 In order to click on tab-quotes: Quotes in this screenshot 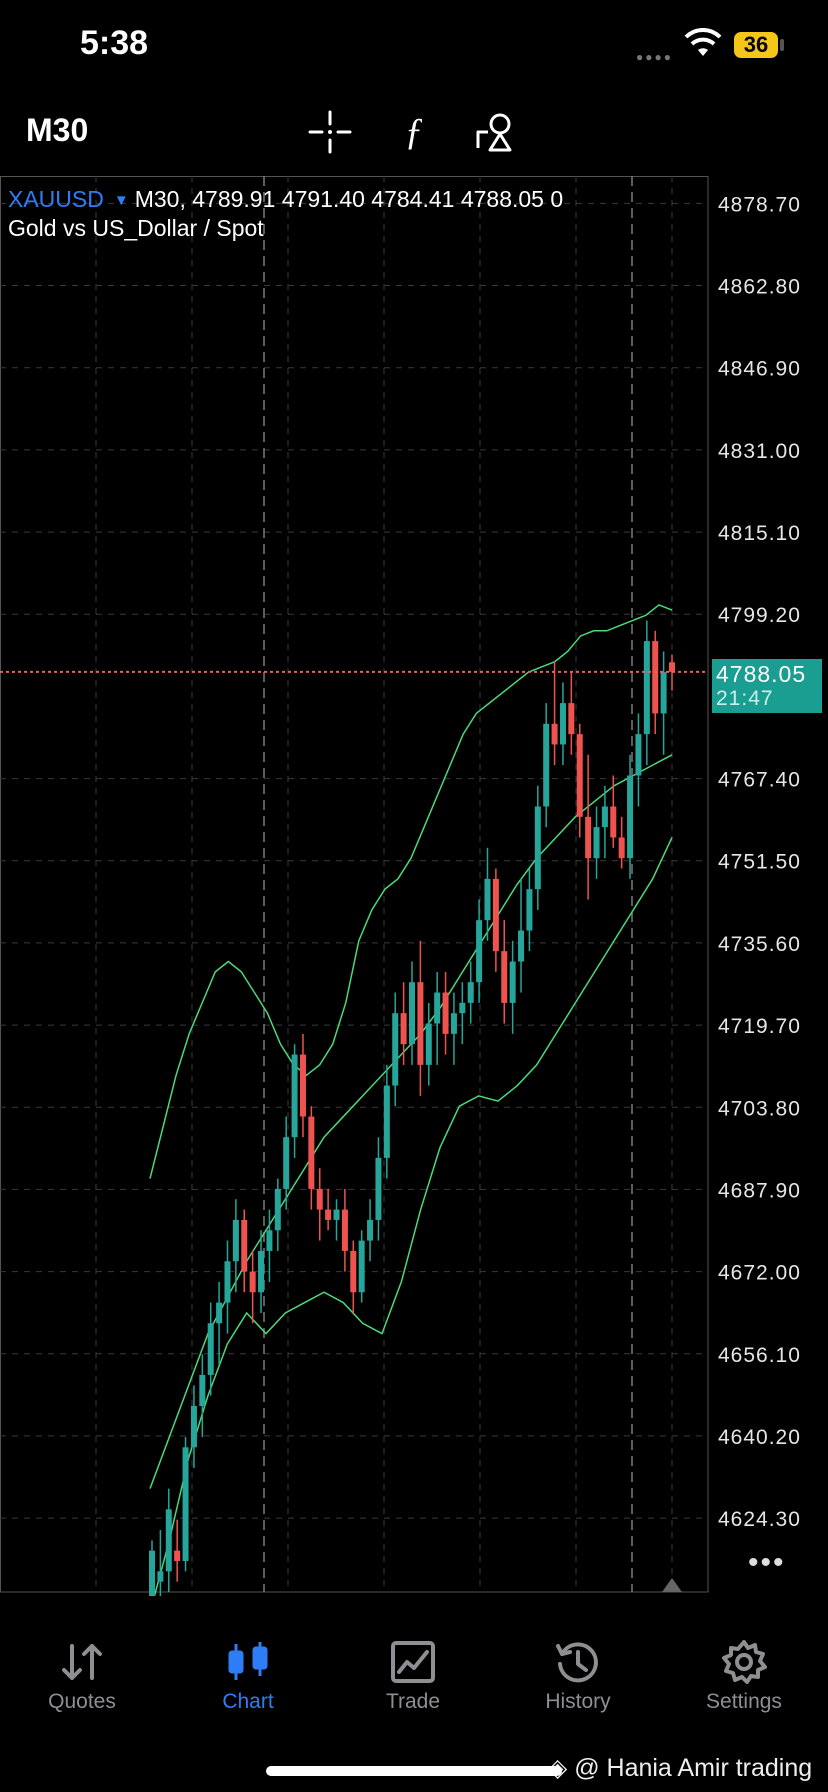, I will do `click(82, 1673)`.